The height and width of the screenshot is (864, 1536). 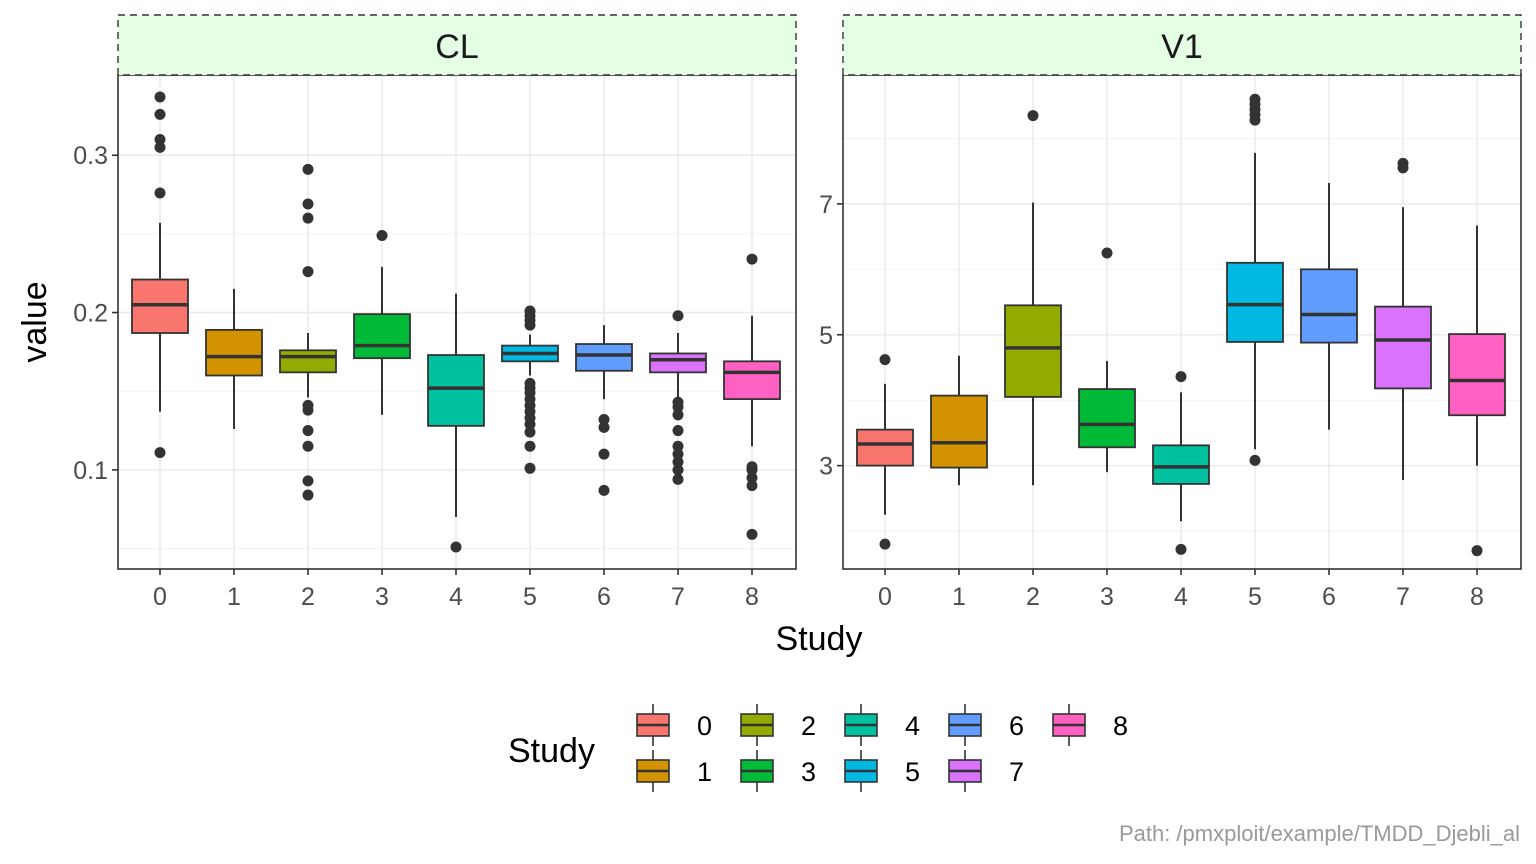 I want to click on legend-entry-6: 6, so click(x=986, y=725).